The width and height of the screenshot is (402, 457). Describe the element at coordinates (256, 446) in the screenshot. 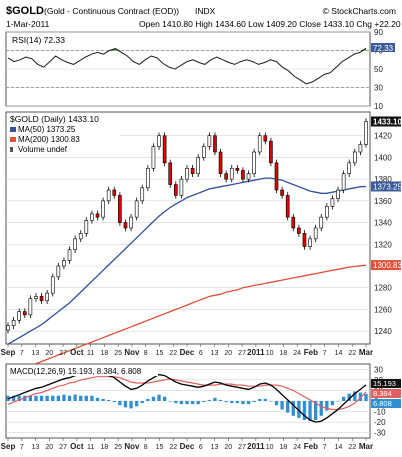

I see `macd-x-tick-label: 2011` at that location.